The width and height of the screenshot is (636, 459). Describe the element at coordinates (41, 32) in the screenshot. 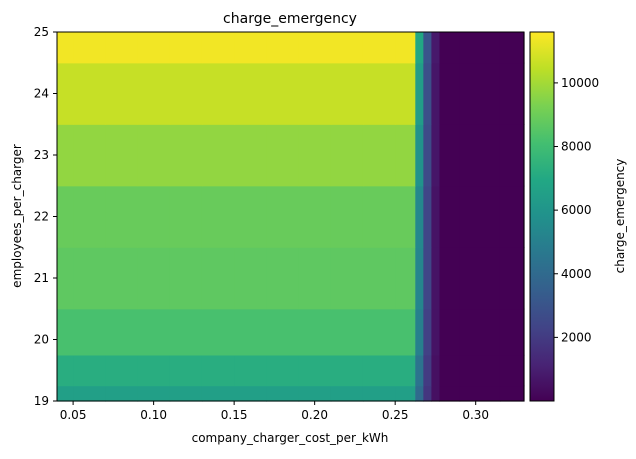

I see `y-tick-label: 25` at that location.